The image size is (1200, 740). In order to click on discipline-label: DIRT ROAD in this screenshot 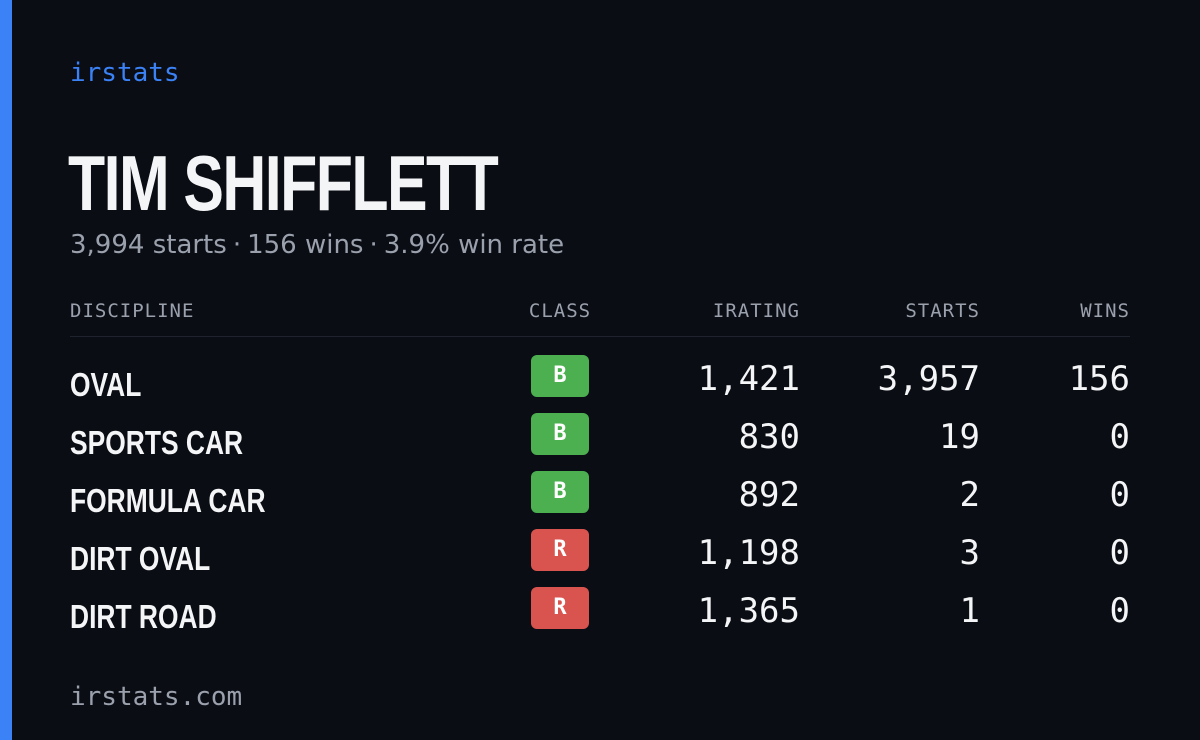, I will do `click(143, 616)`.